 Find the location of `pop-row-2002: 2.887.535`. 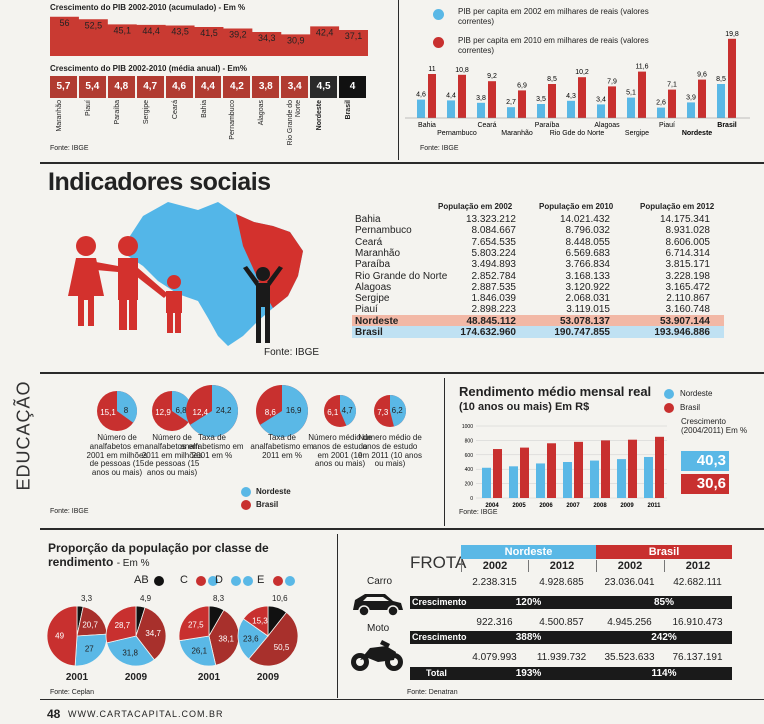

pop-row-2002: 2.887.535 is located at coordinates (494, 287).